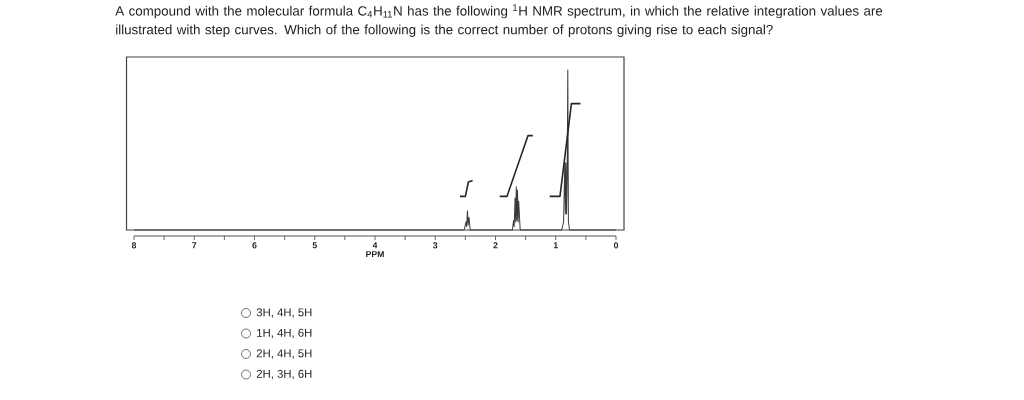 This screenshot has width=1024, height=400. What do you see at coordinates (284, 313) in the screenshot?
I see `text: 3H, 4H, 5H` at bounding box center [284, 313].